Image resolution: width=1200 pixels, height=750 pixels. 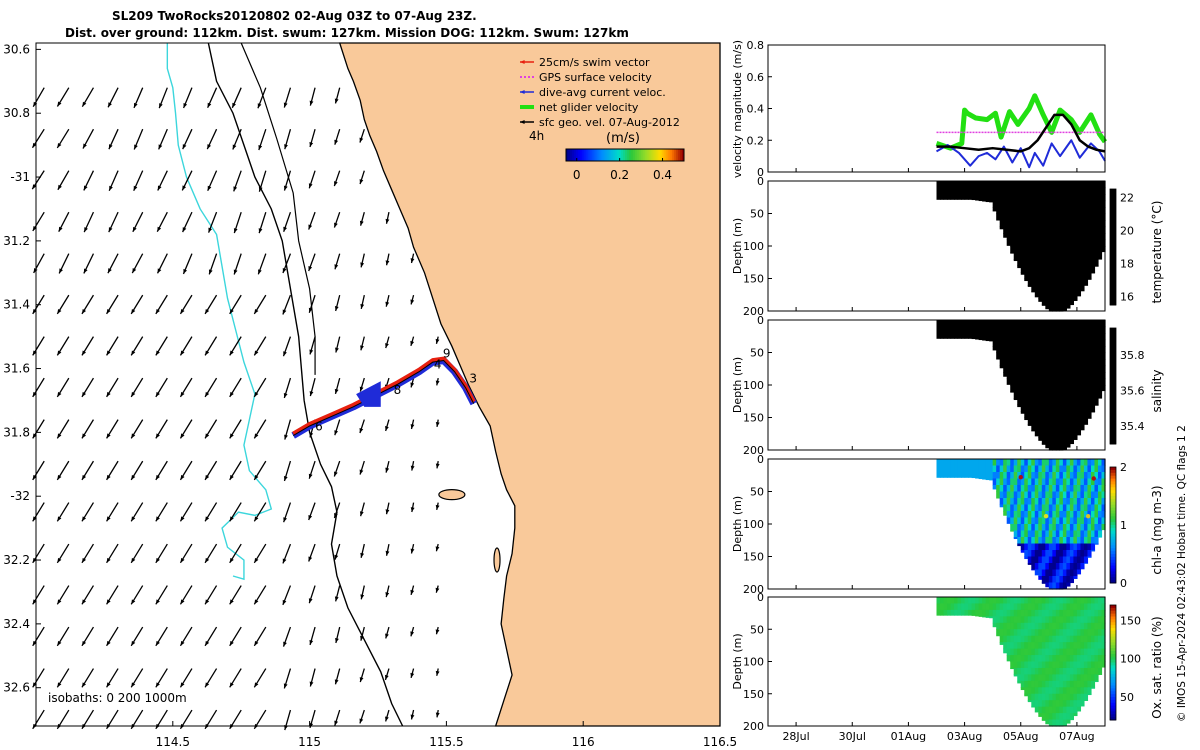 What do you see at coordinates (753, 557) in the screenshot?
I see `profile-ytick-label: 150` at bounding box center [753, 557].